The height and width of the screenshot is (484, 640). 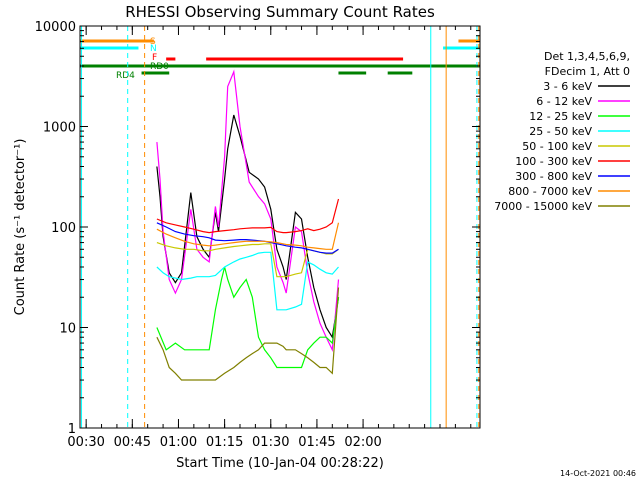 I want to click on x-tick-label: 01:15, so click(x=224, y=442).